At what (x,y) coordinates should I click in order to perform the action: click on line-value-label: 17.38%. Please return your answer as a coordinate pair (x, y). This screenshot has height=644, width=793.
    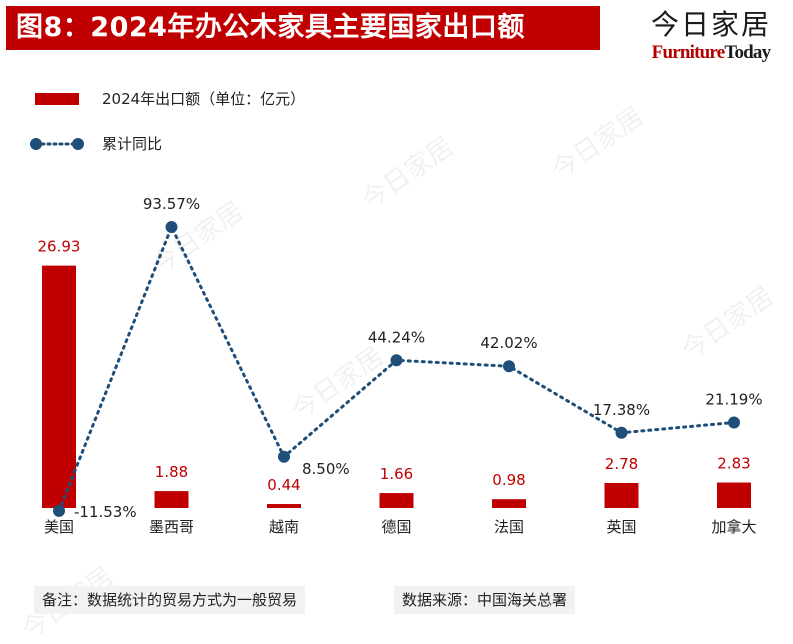
    Looking at the image, I should click on (621, 410).